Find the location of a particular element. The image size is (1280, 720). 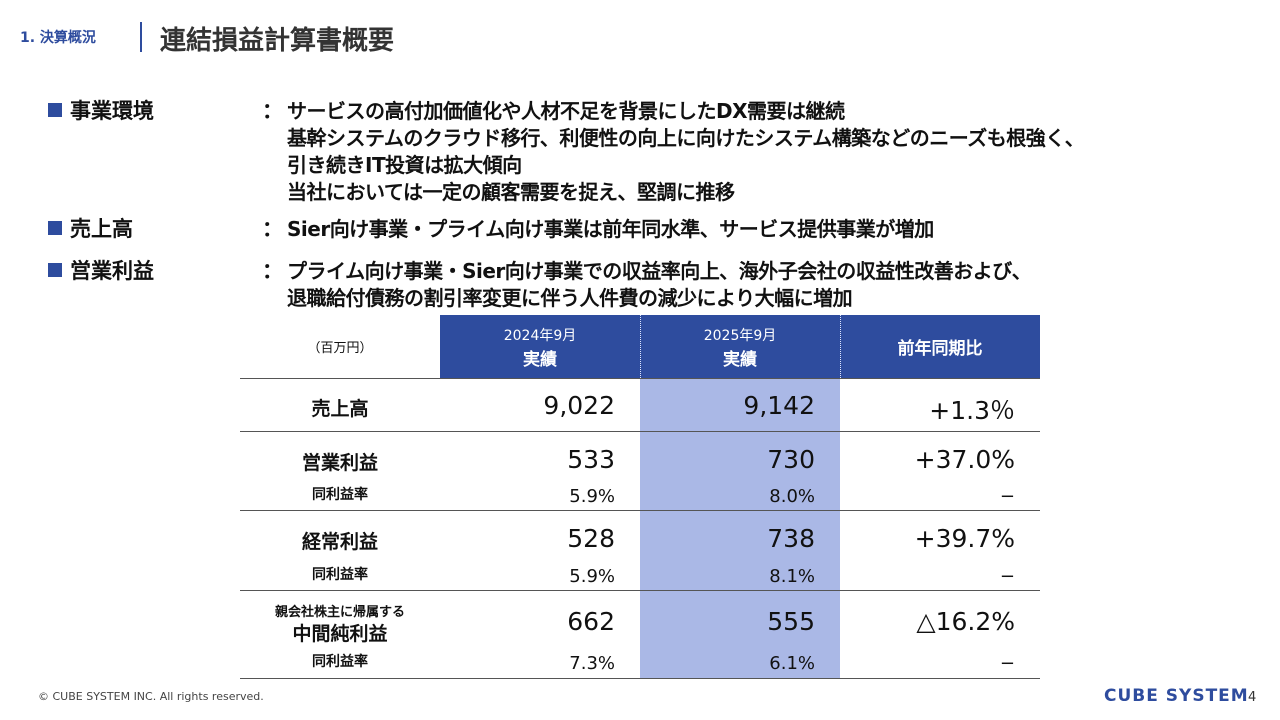

row-value: +37.0% is located at coordinates (964, 459).